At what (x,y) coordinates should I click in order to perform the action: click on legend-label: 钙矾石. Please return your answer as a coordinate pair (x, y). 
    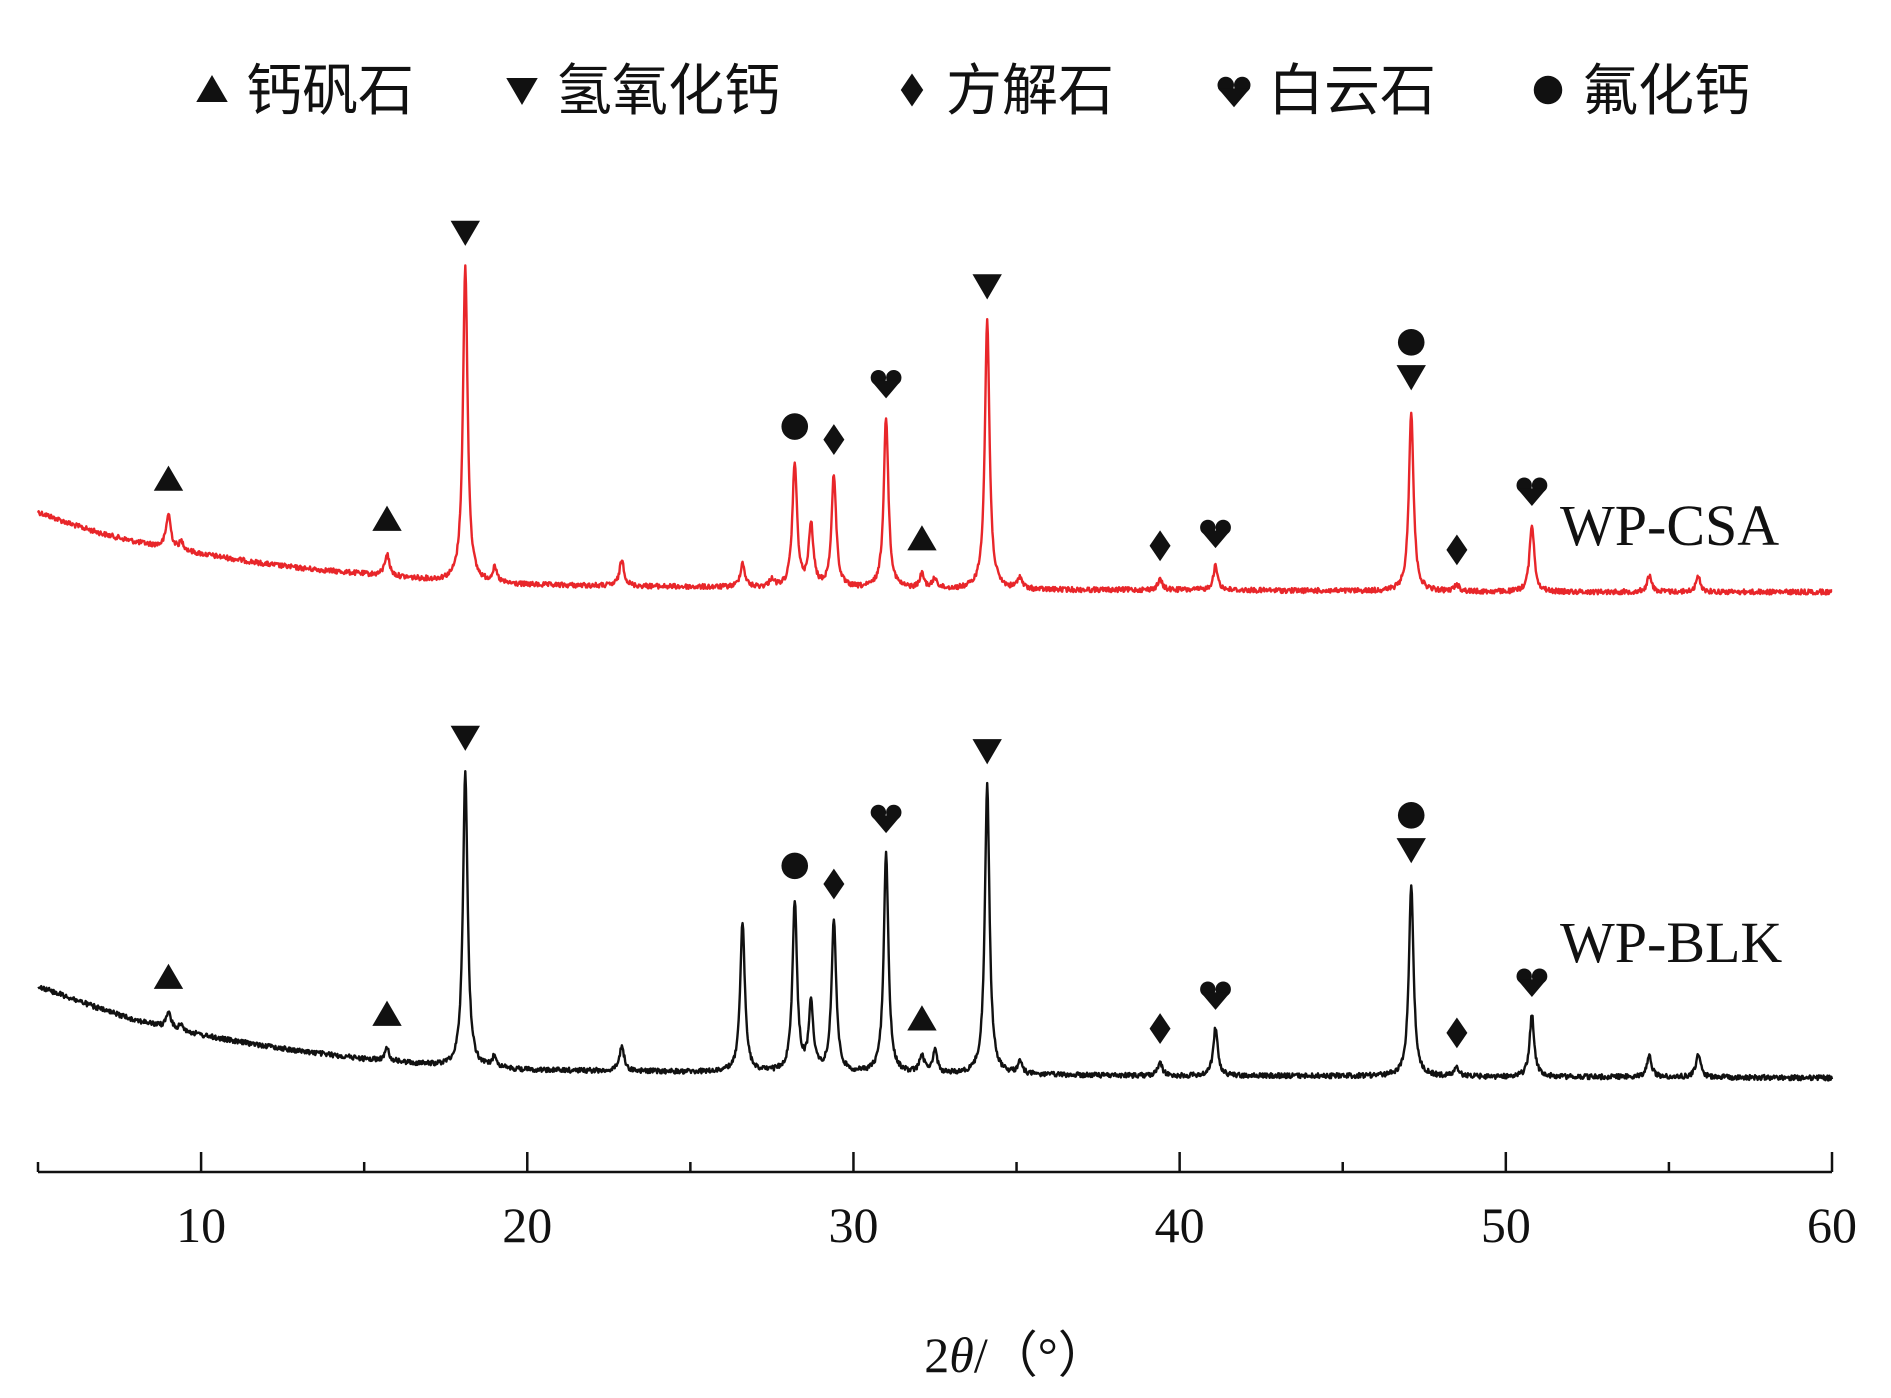
    Looking at the image, I should click on (330, 91).